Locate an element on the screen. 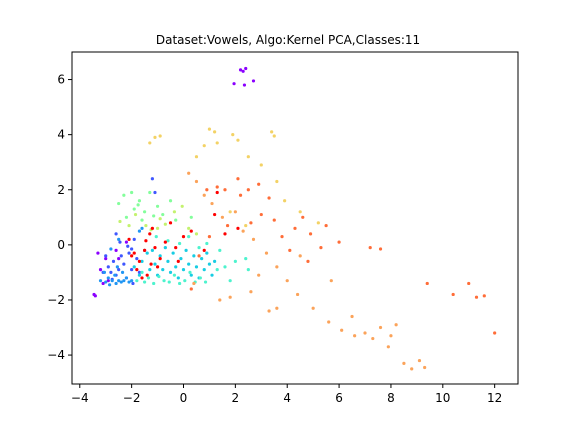 This screenshot has height=432, width=576. y-tick-label: 4 is located at coordinates (61, 135).